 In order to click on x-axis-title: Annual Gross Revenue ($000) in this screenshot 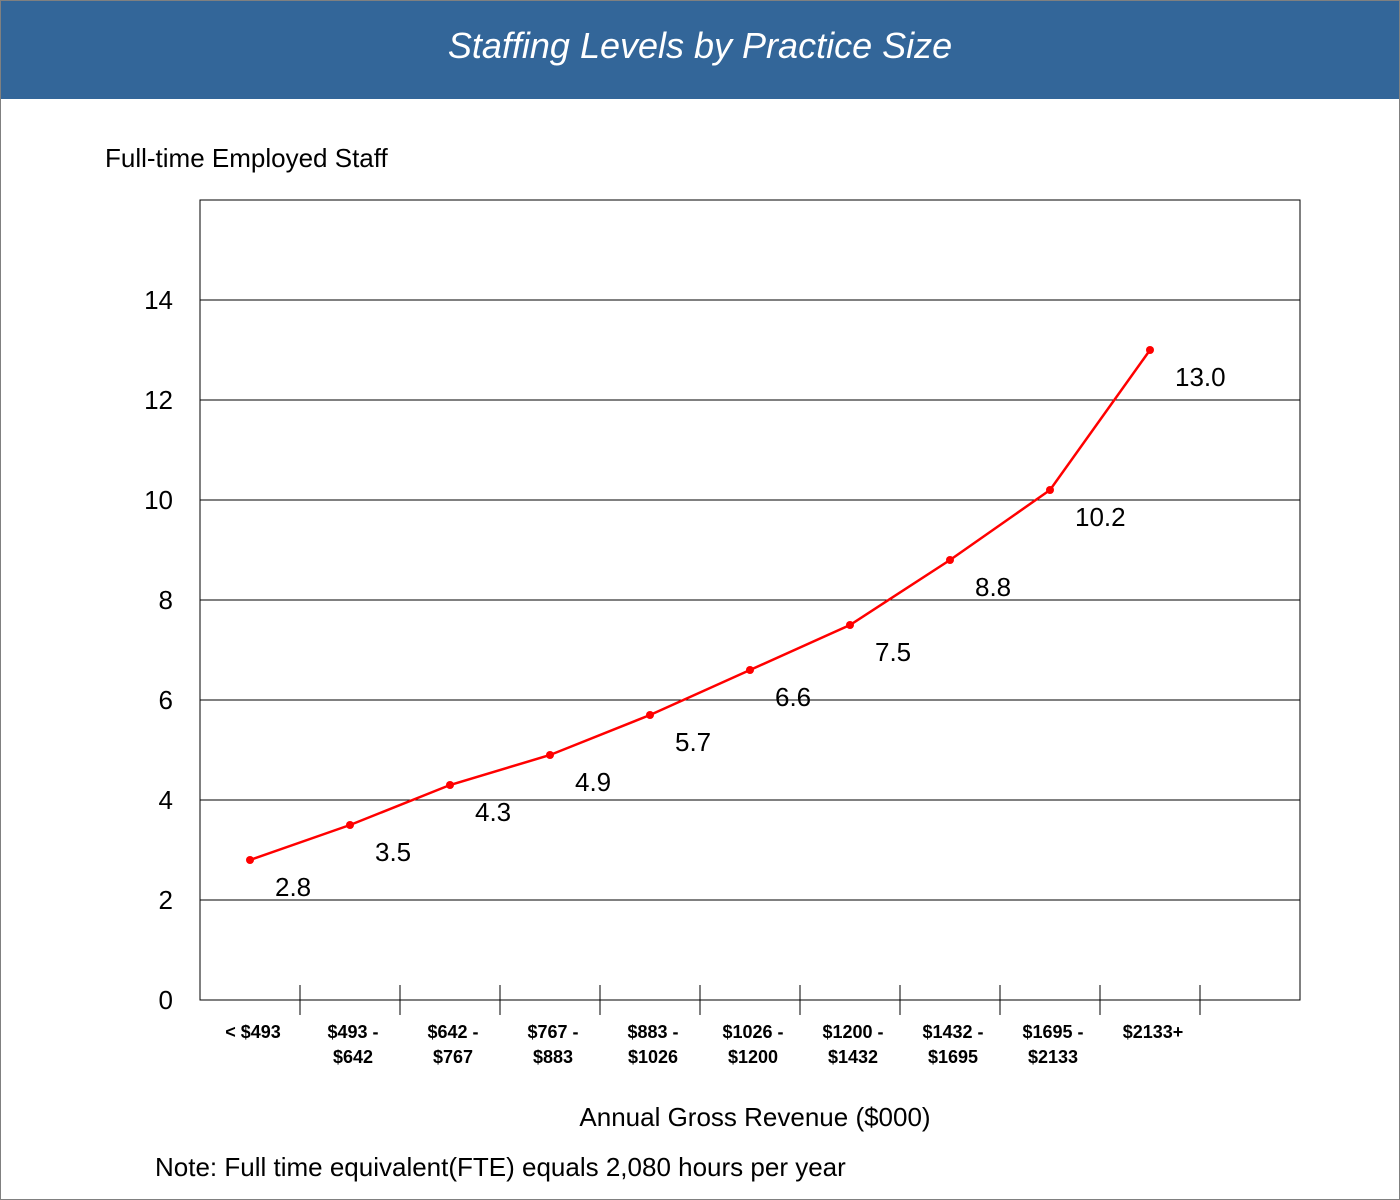, I will do `click(754, 1117)`.